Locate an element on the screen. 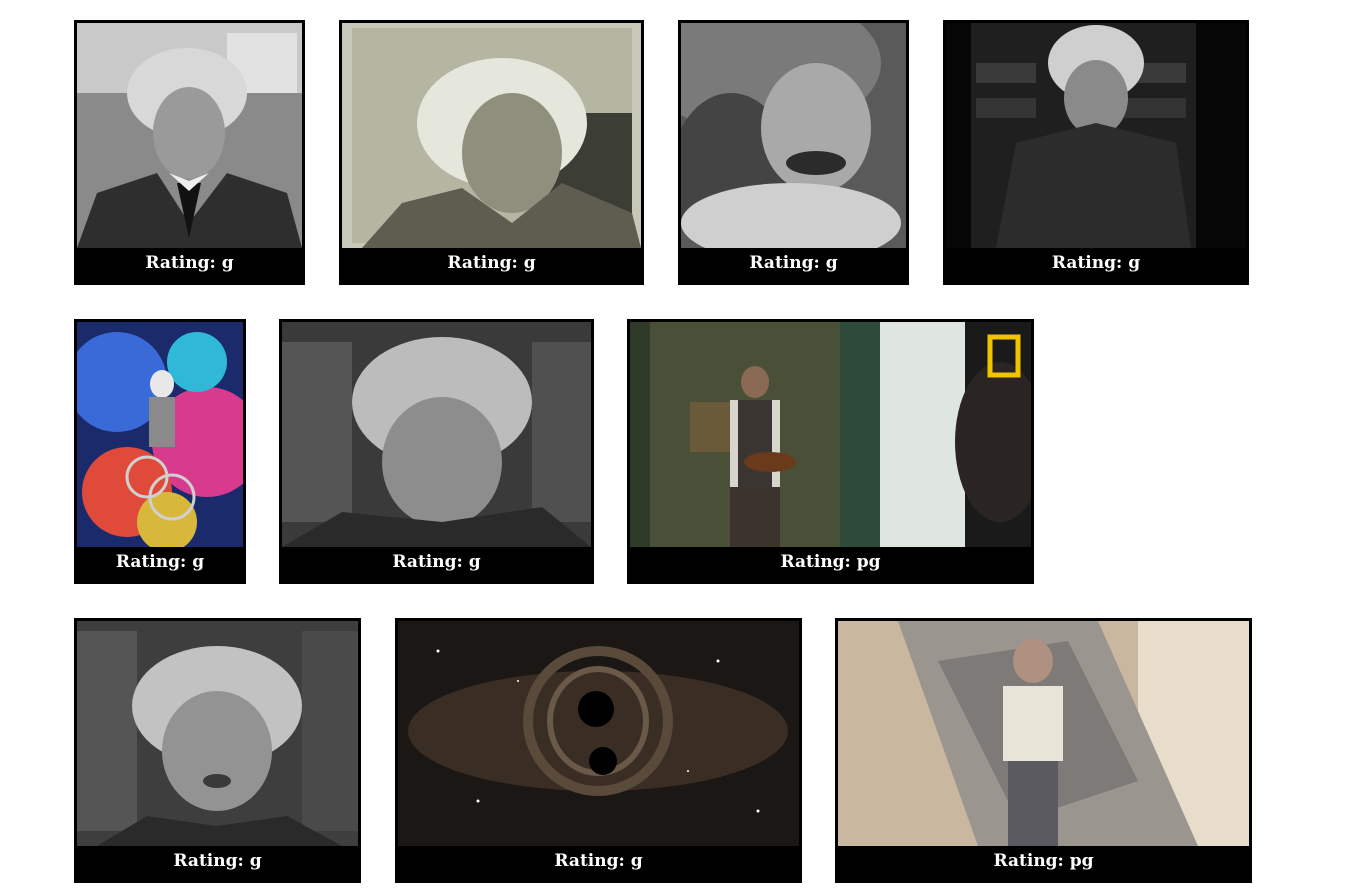 The image size is (1368, 895). einstein-bicycle-space-image is located at coordinates (160, 434).